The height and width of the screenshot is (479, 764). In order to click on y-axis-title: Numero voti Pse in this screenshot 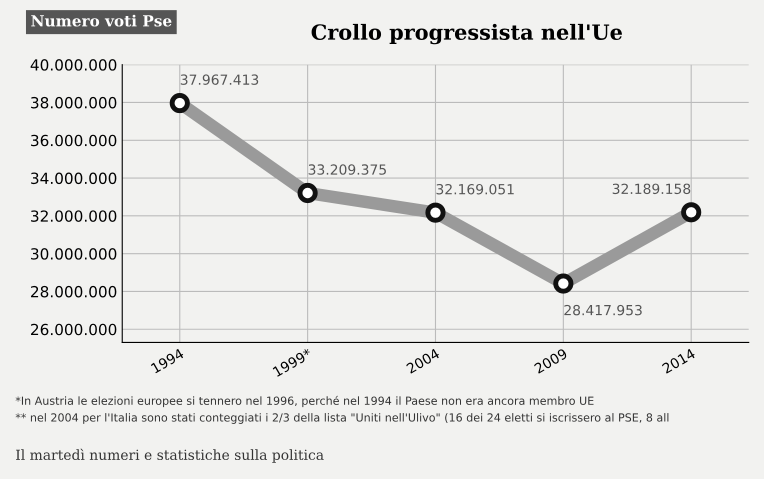, I will do `click(101, 20)`.